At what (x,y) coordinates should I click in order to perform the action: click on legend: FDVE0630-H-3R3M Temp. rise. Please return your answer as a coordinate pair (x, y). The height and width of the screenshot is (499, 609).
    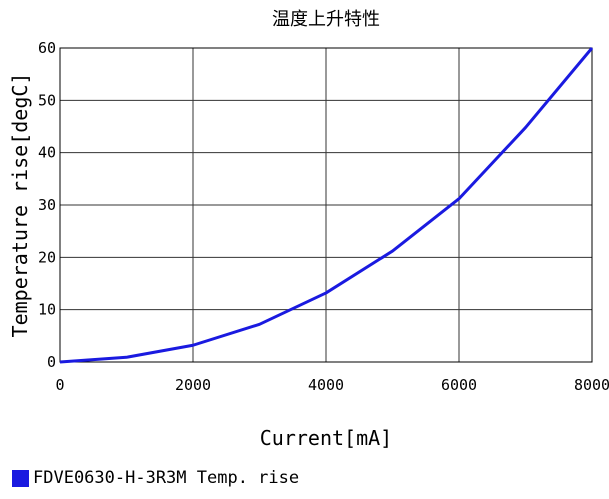
    Looking at the image, I should click on (155, 478).